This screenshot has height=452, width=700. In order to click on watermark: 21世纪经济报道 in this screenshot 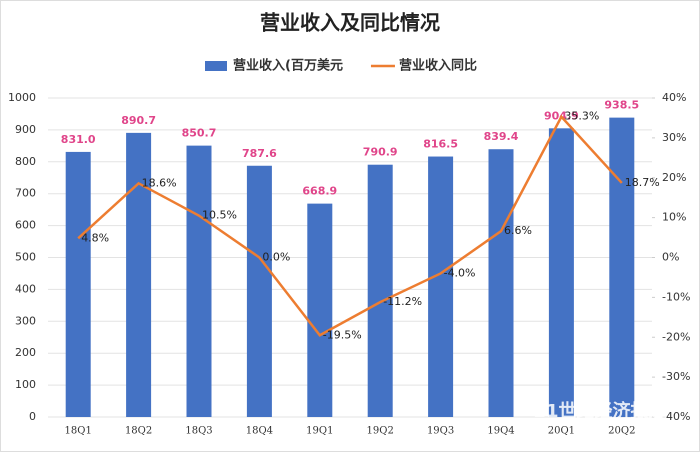, I will do `click(599, 411)`.